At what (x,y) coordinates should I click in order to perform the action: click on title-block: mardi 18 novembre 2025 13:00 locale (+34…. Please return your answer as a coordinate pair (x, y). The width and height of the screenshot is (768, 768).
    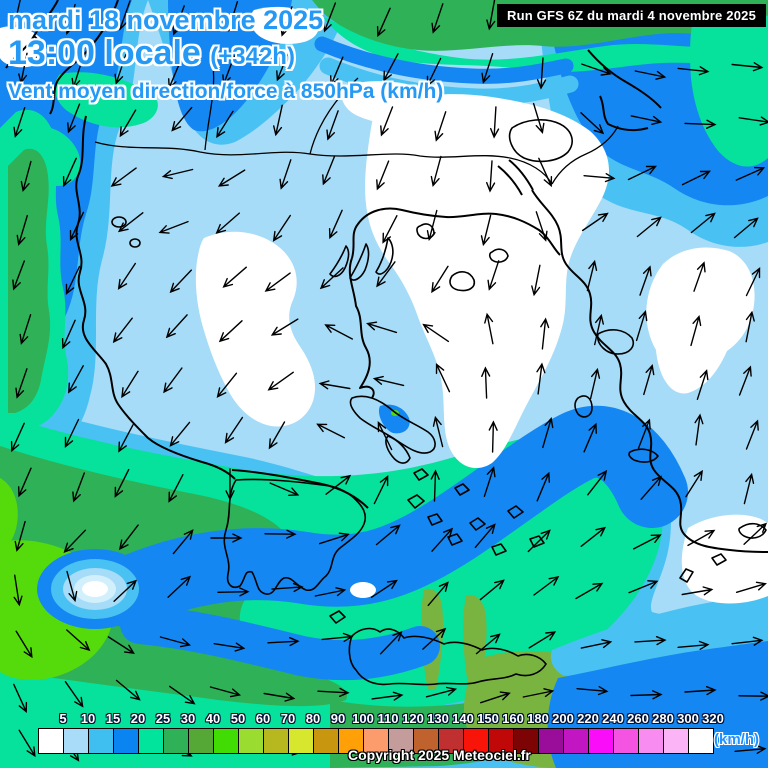
    Looking at the image, I should click on (225, 54).